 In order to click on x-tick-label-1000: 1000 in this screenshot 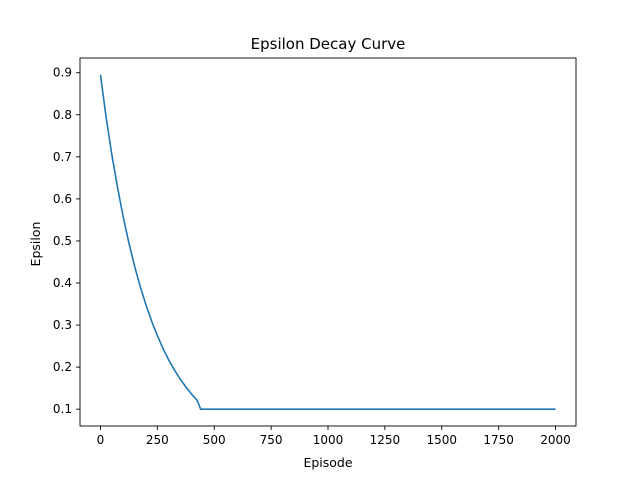, I will do `click(328, 440)`.